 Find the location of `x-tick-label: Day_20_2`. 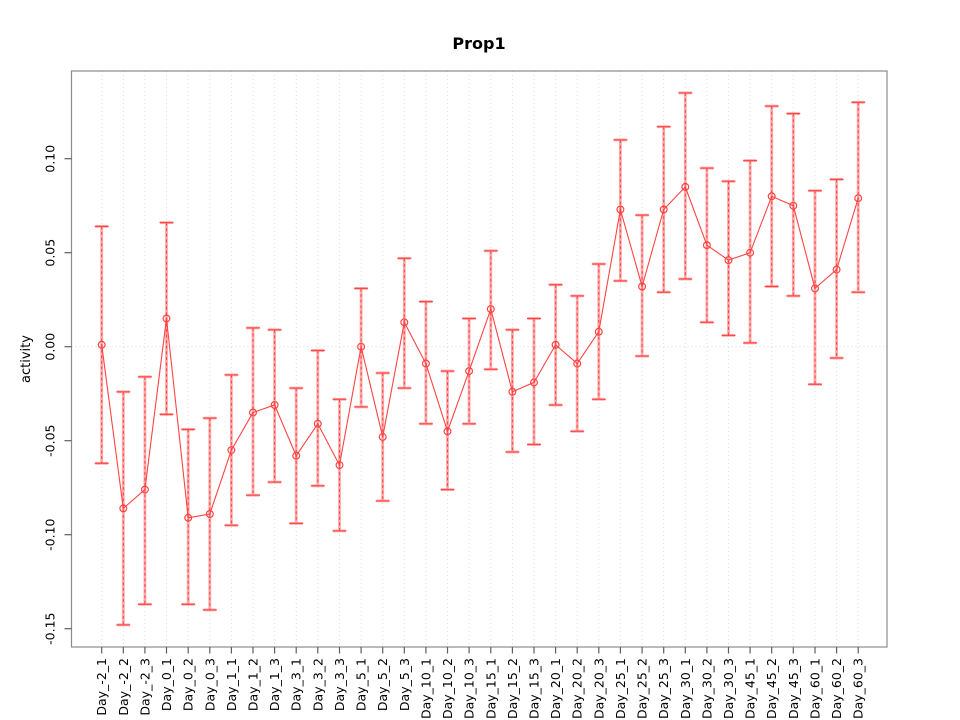

x-tick-label: Day_20_2 is located at coordinates (577, 688).